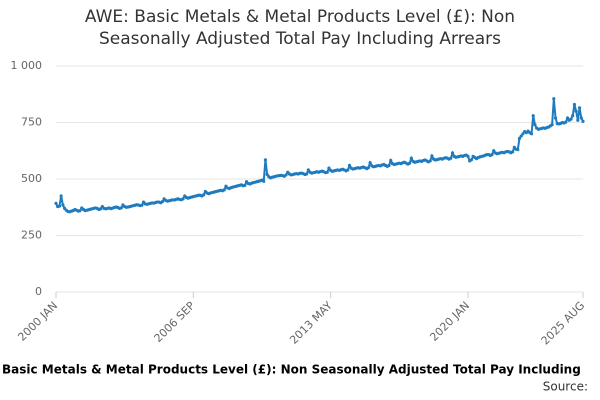 The width and height of the screenshot is (600, 400). I want to click on x-tick-label: 2000 JAN, so click(37, 321).